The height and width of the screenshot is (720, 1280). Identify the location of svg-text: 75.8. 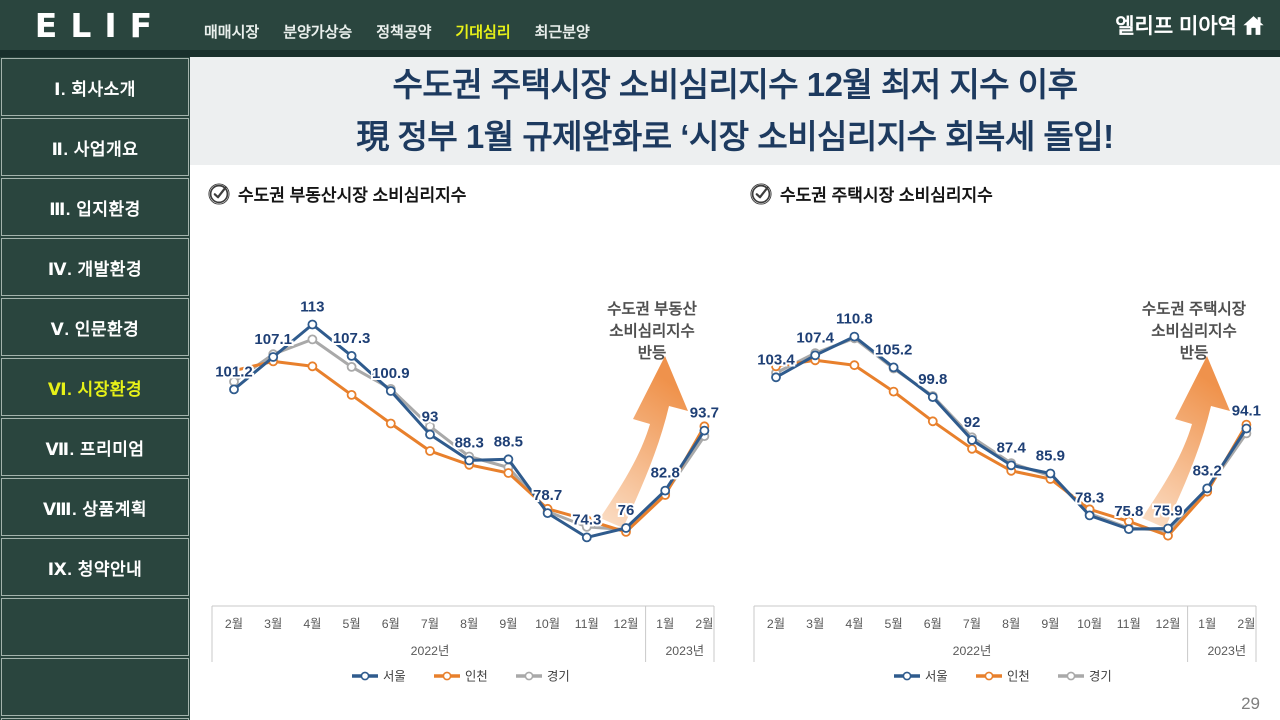
(1128, 511).